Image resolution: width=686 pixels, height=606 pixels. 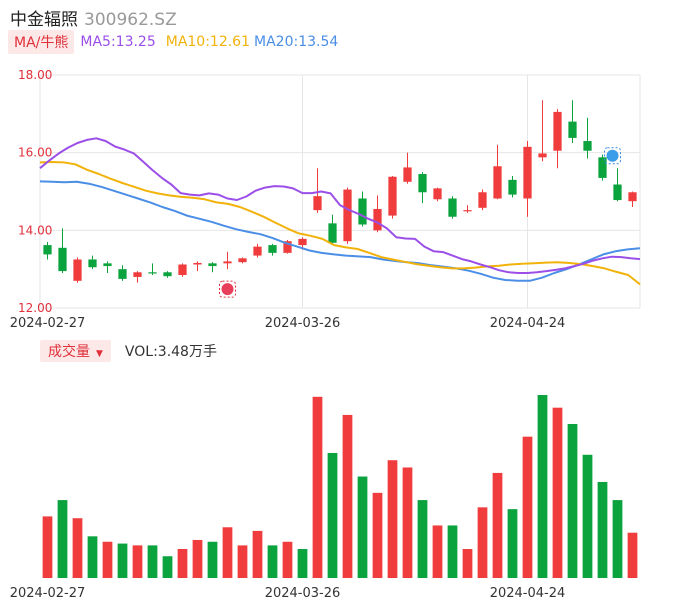 I want to click on bear-icon-frame, so click(x=612, y=156).